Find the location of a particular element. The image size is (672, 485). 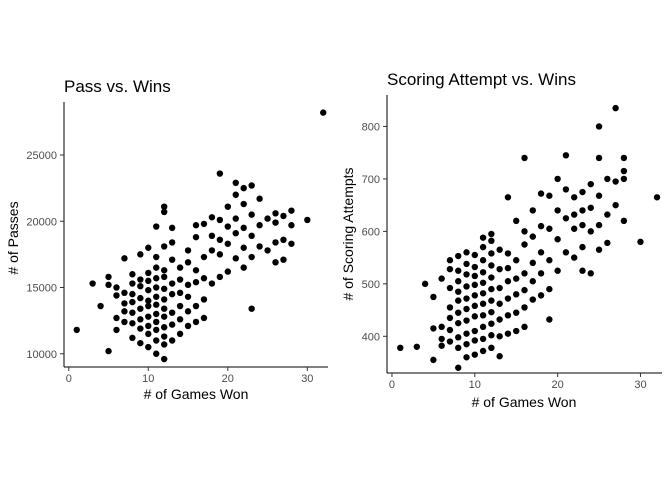

y-tick-label: 700 is located at coordinates (371, 180).